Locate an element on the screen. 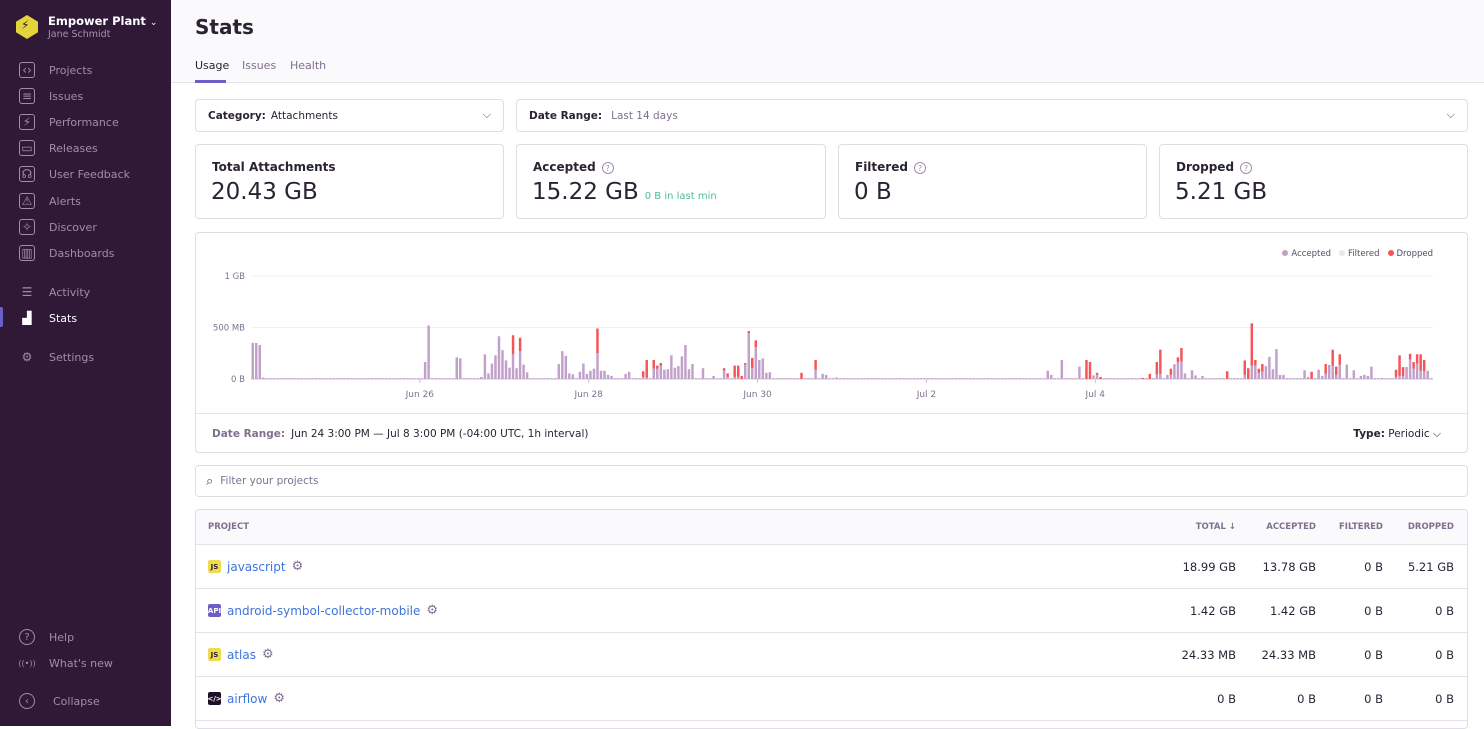 This screenshot has height=729, width=1484. type-dropdown: Type: Periodic ⌵ is located at coordinates (1397, 434).